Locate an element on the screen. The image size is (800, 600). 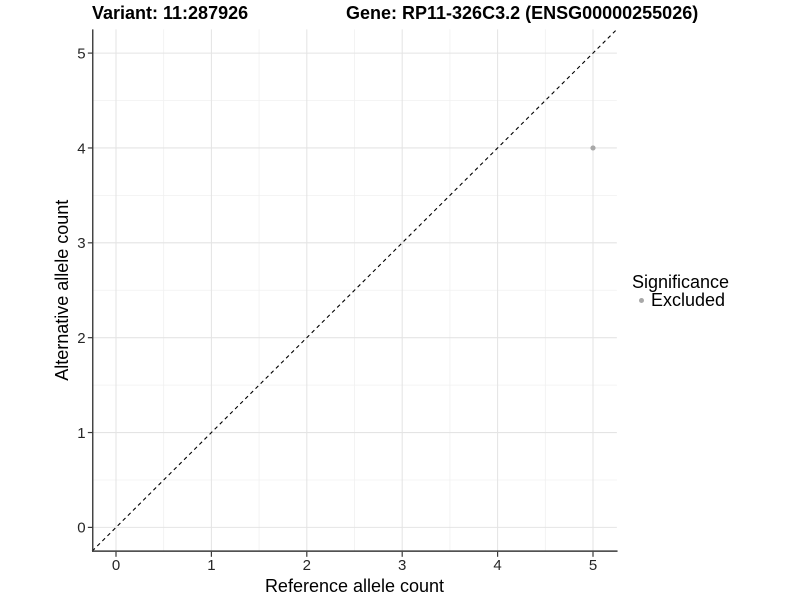
x-tick-label: 2 is located at coordinates (307, 565).